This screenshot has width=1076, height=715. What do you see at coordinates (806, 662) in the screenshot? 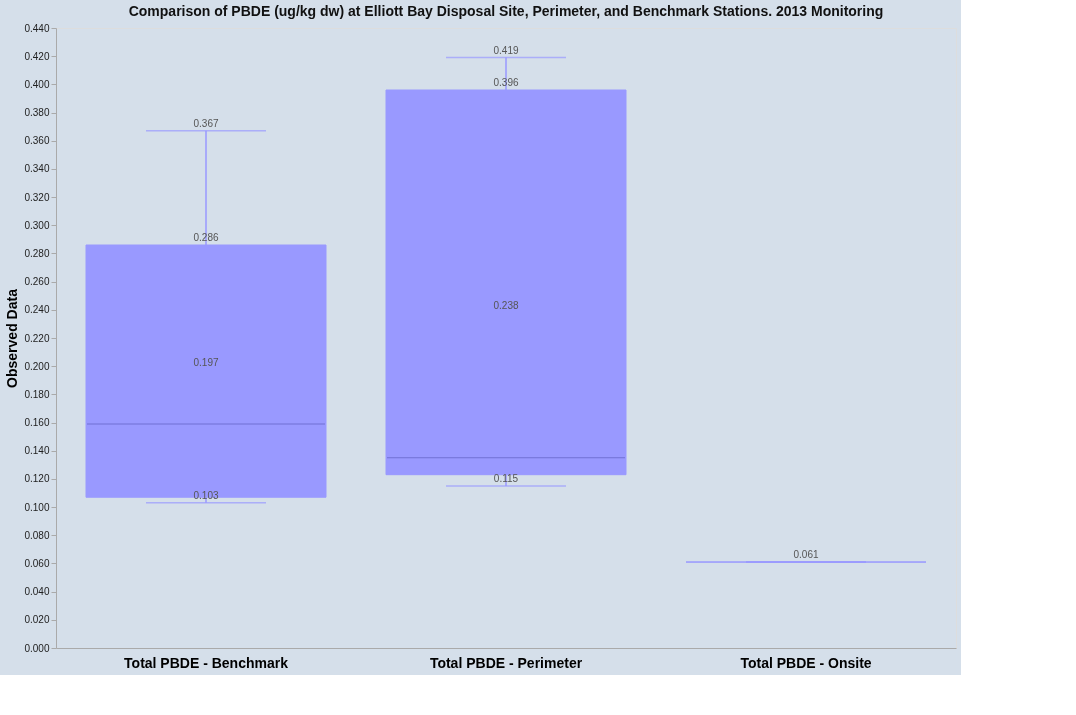
I see `x-tick-label: Total PBDE - Onsite` at bounding box center [806, 662].